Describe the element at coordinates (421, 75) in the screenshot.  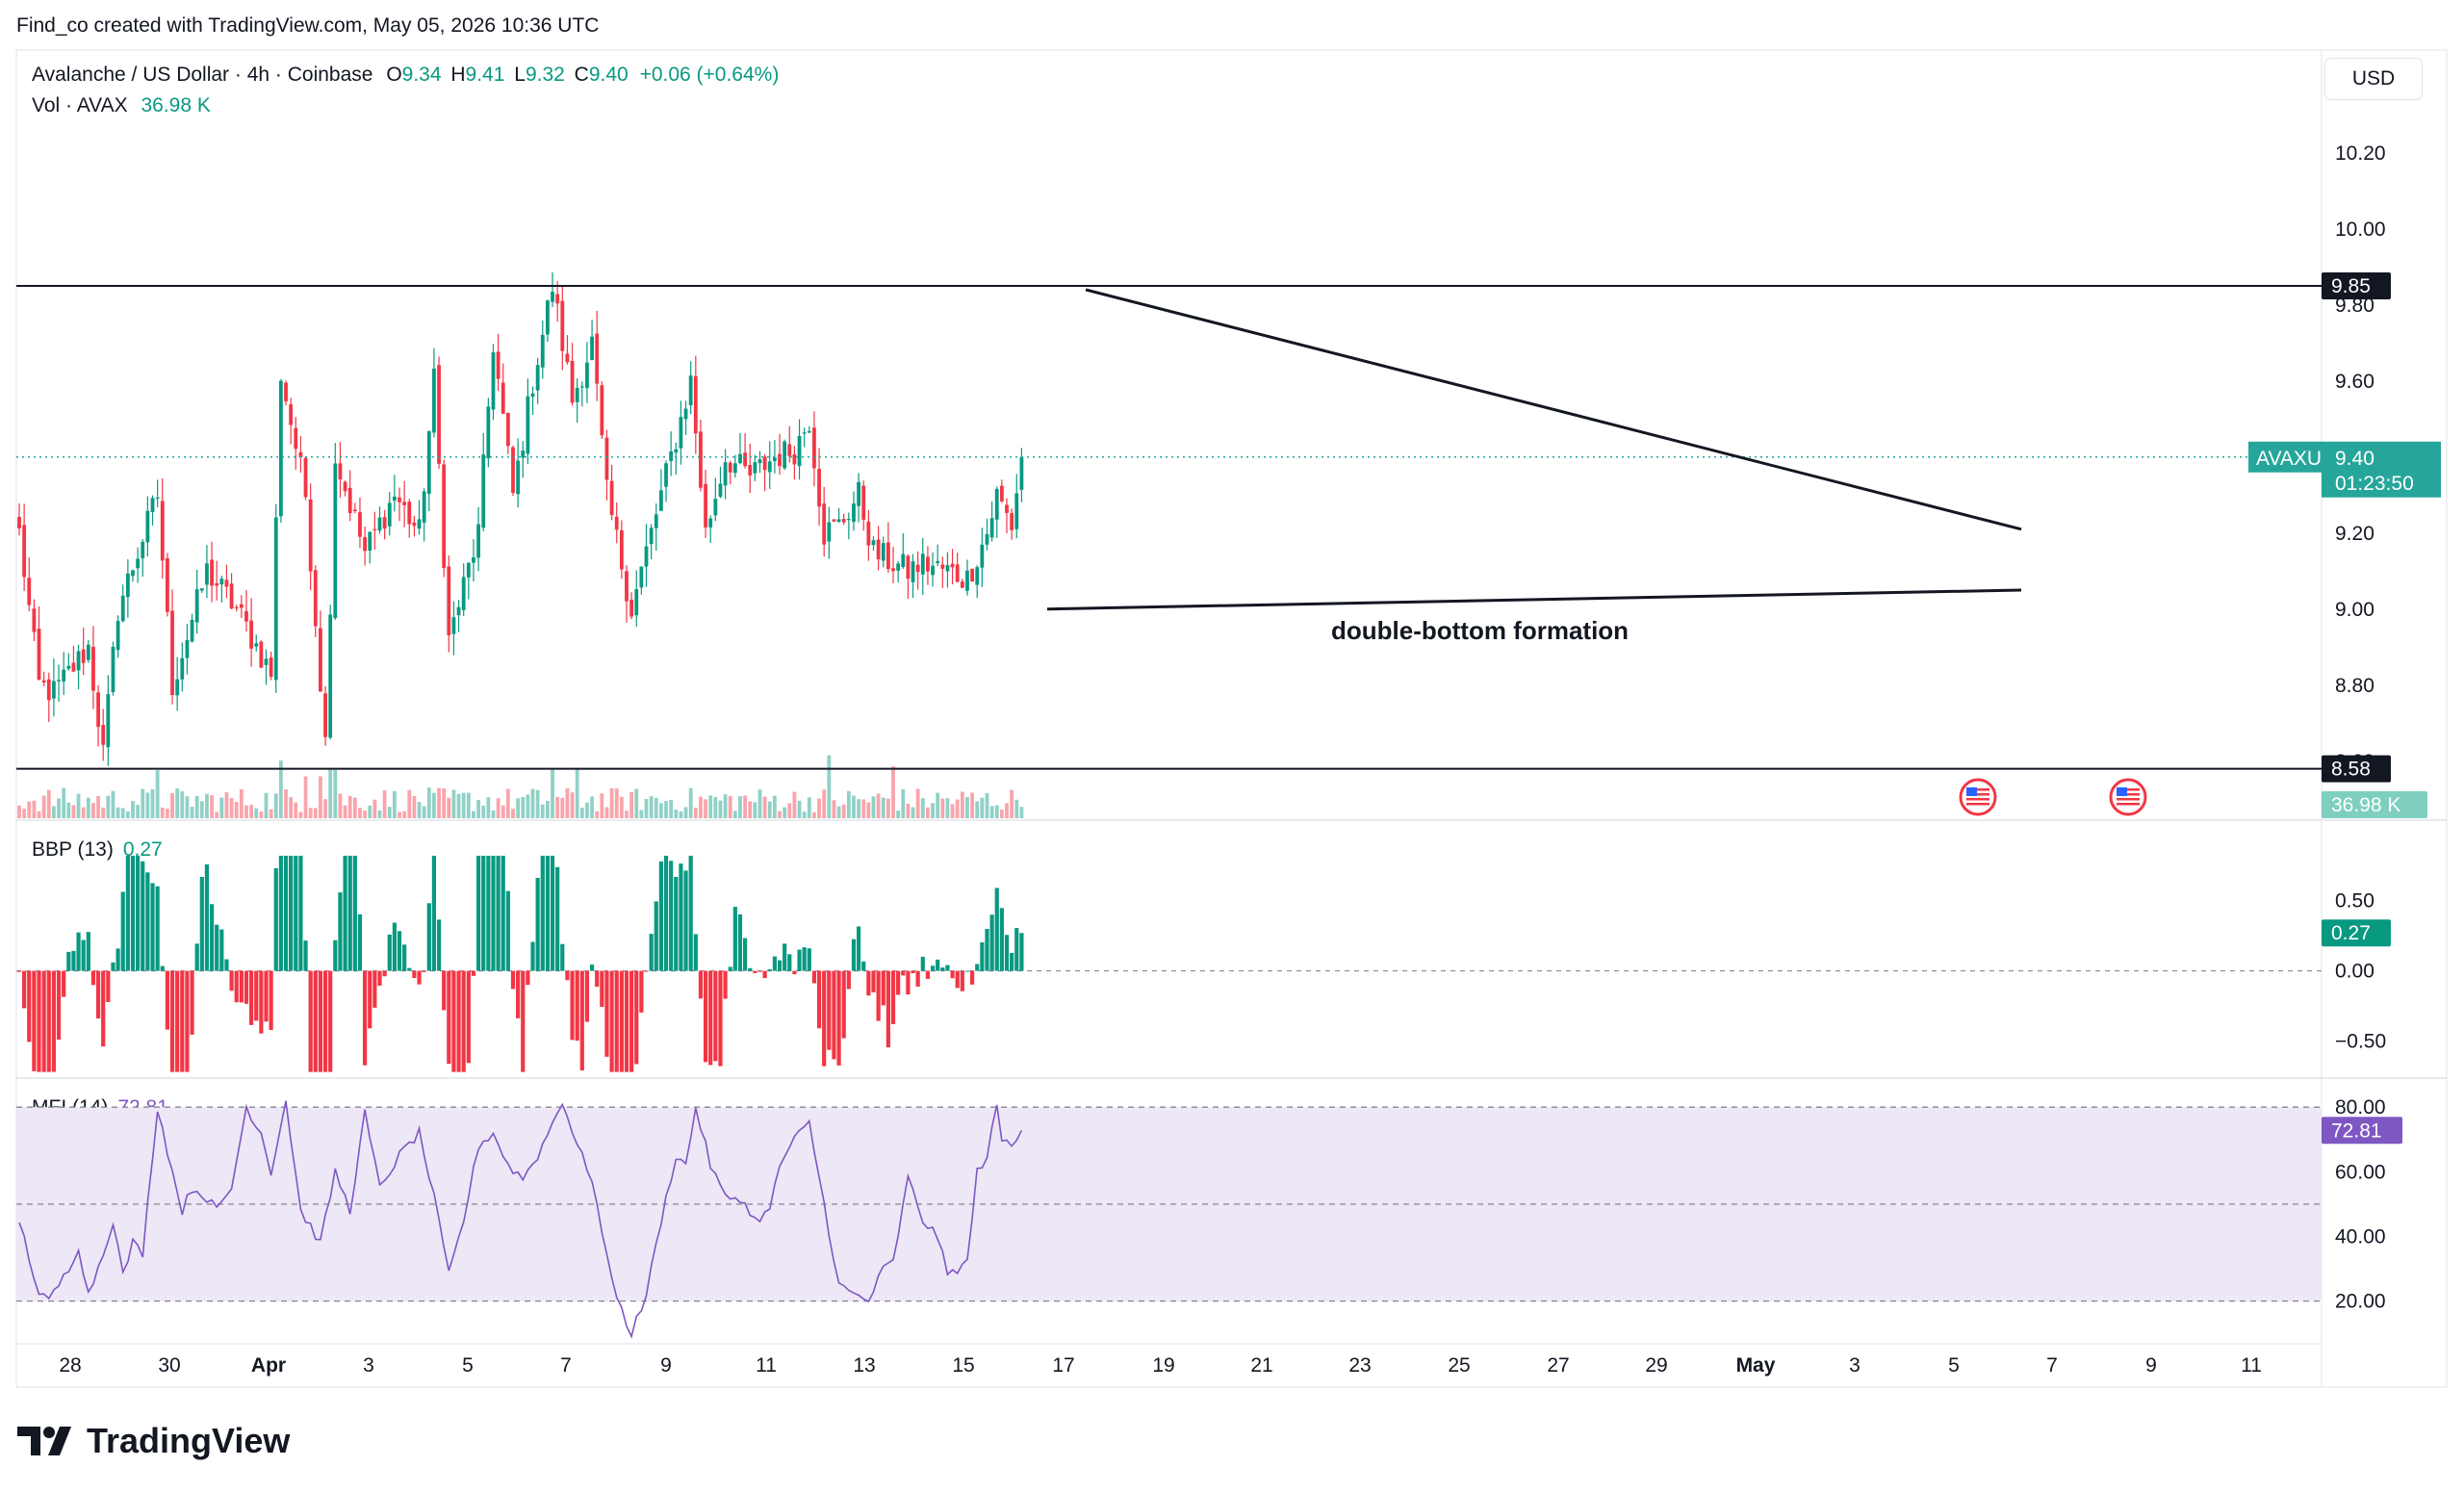
I see `ohlc-open-value: 9.34` at that location.